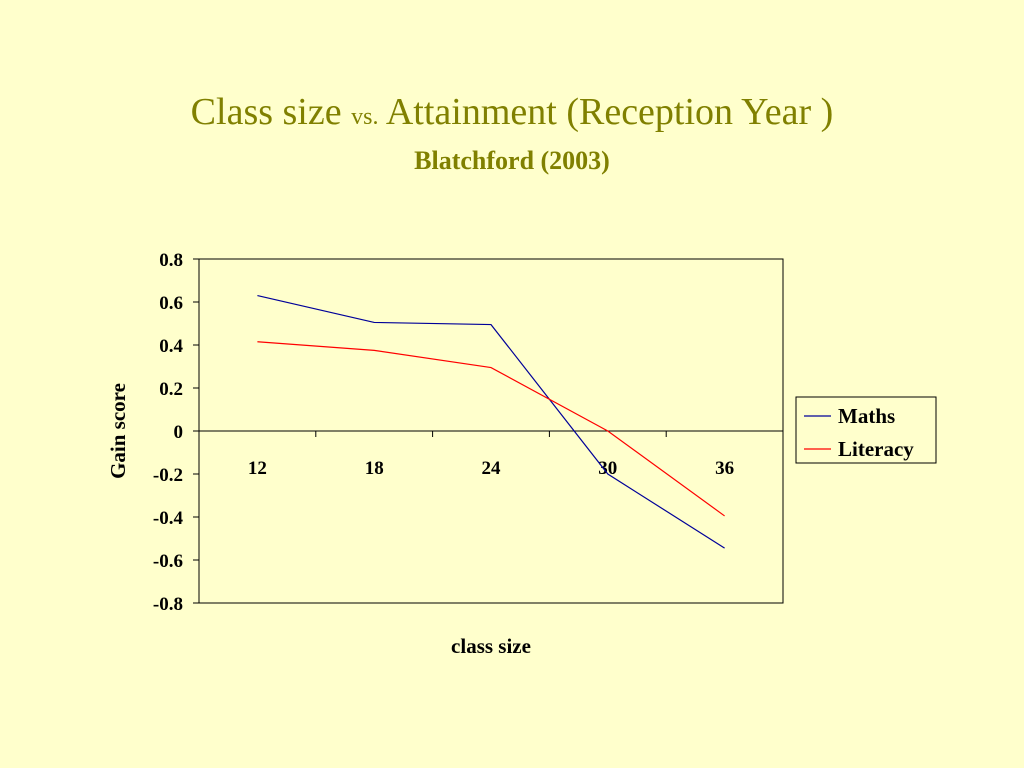 This screenshot has width=1024, height=768. Describe the element at coordinates (374, 468) in the screenshot. I see `x-tick-label-1: 18` at that location.